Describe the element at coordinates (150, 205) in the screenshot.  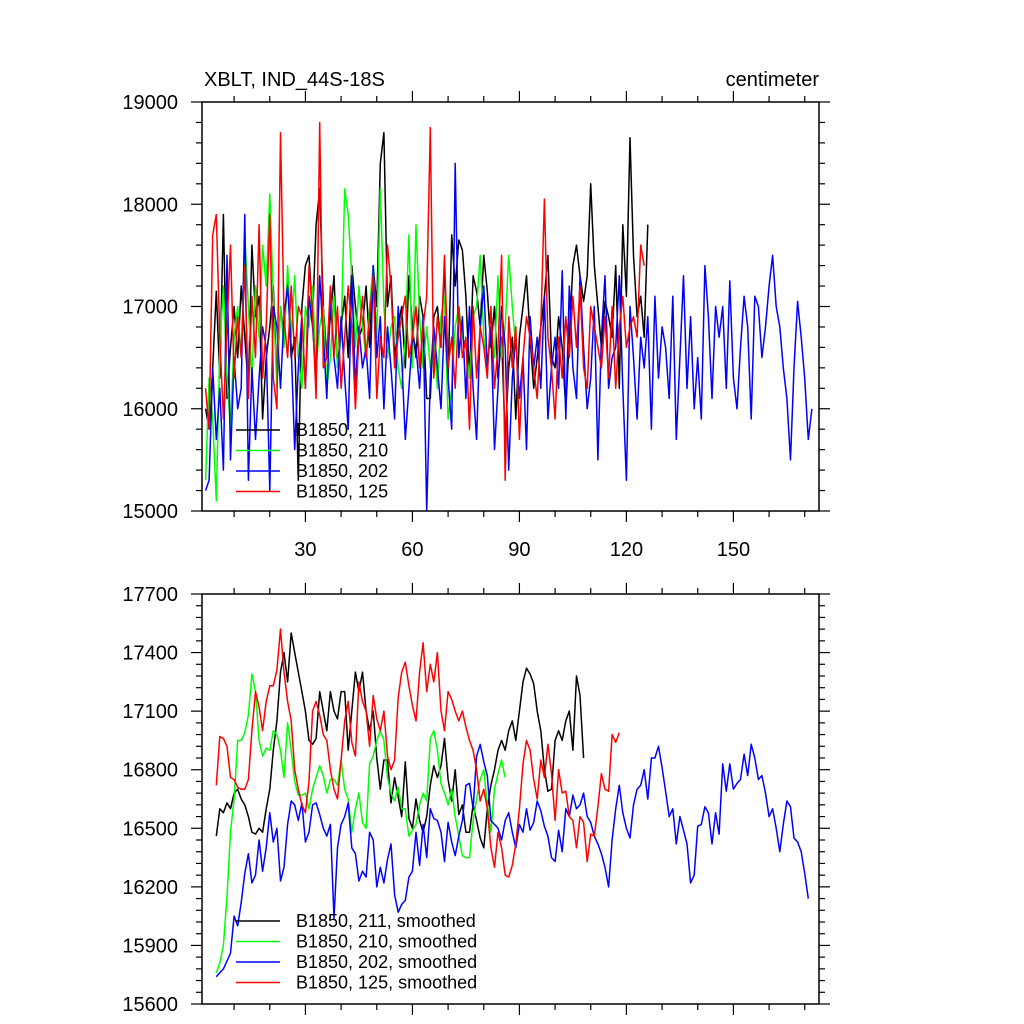
I see `y-tick-label: 18000` at that location.